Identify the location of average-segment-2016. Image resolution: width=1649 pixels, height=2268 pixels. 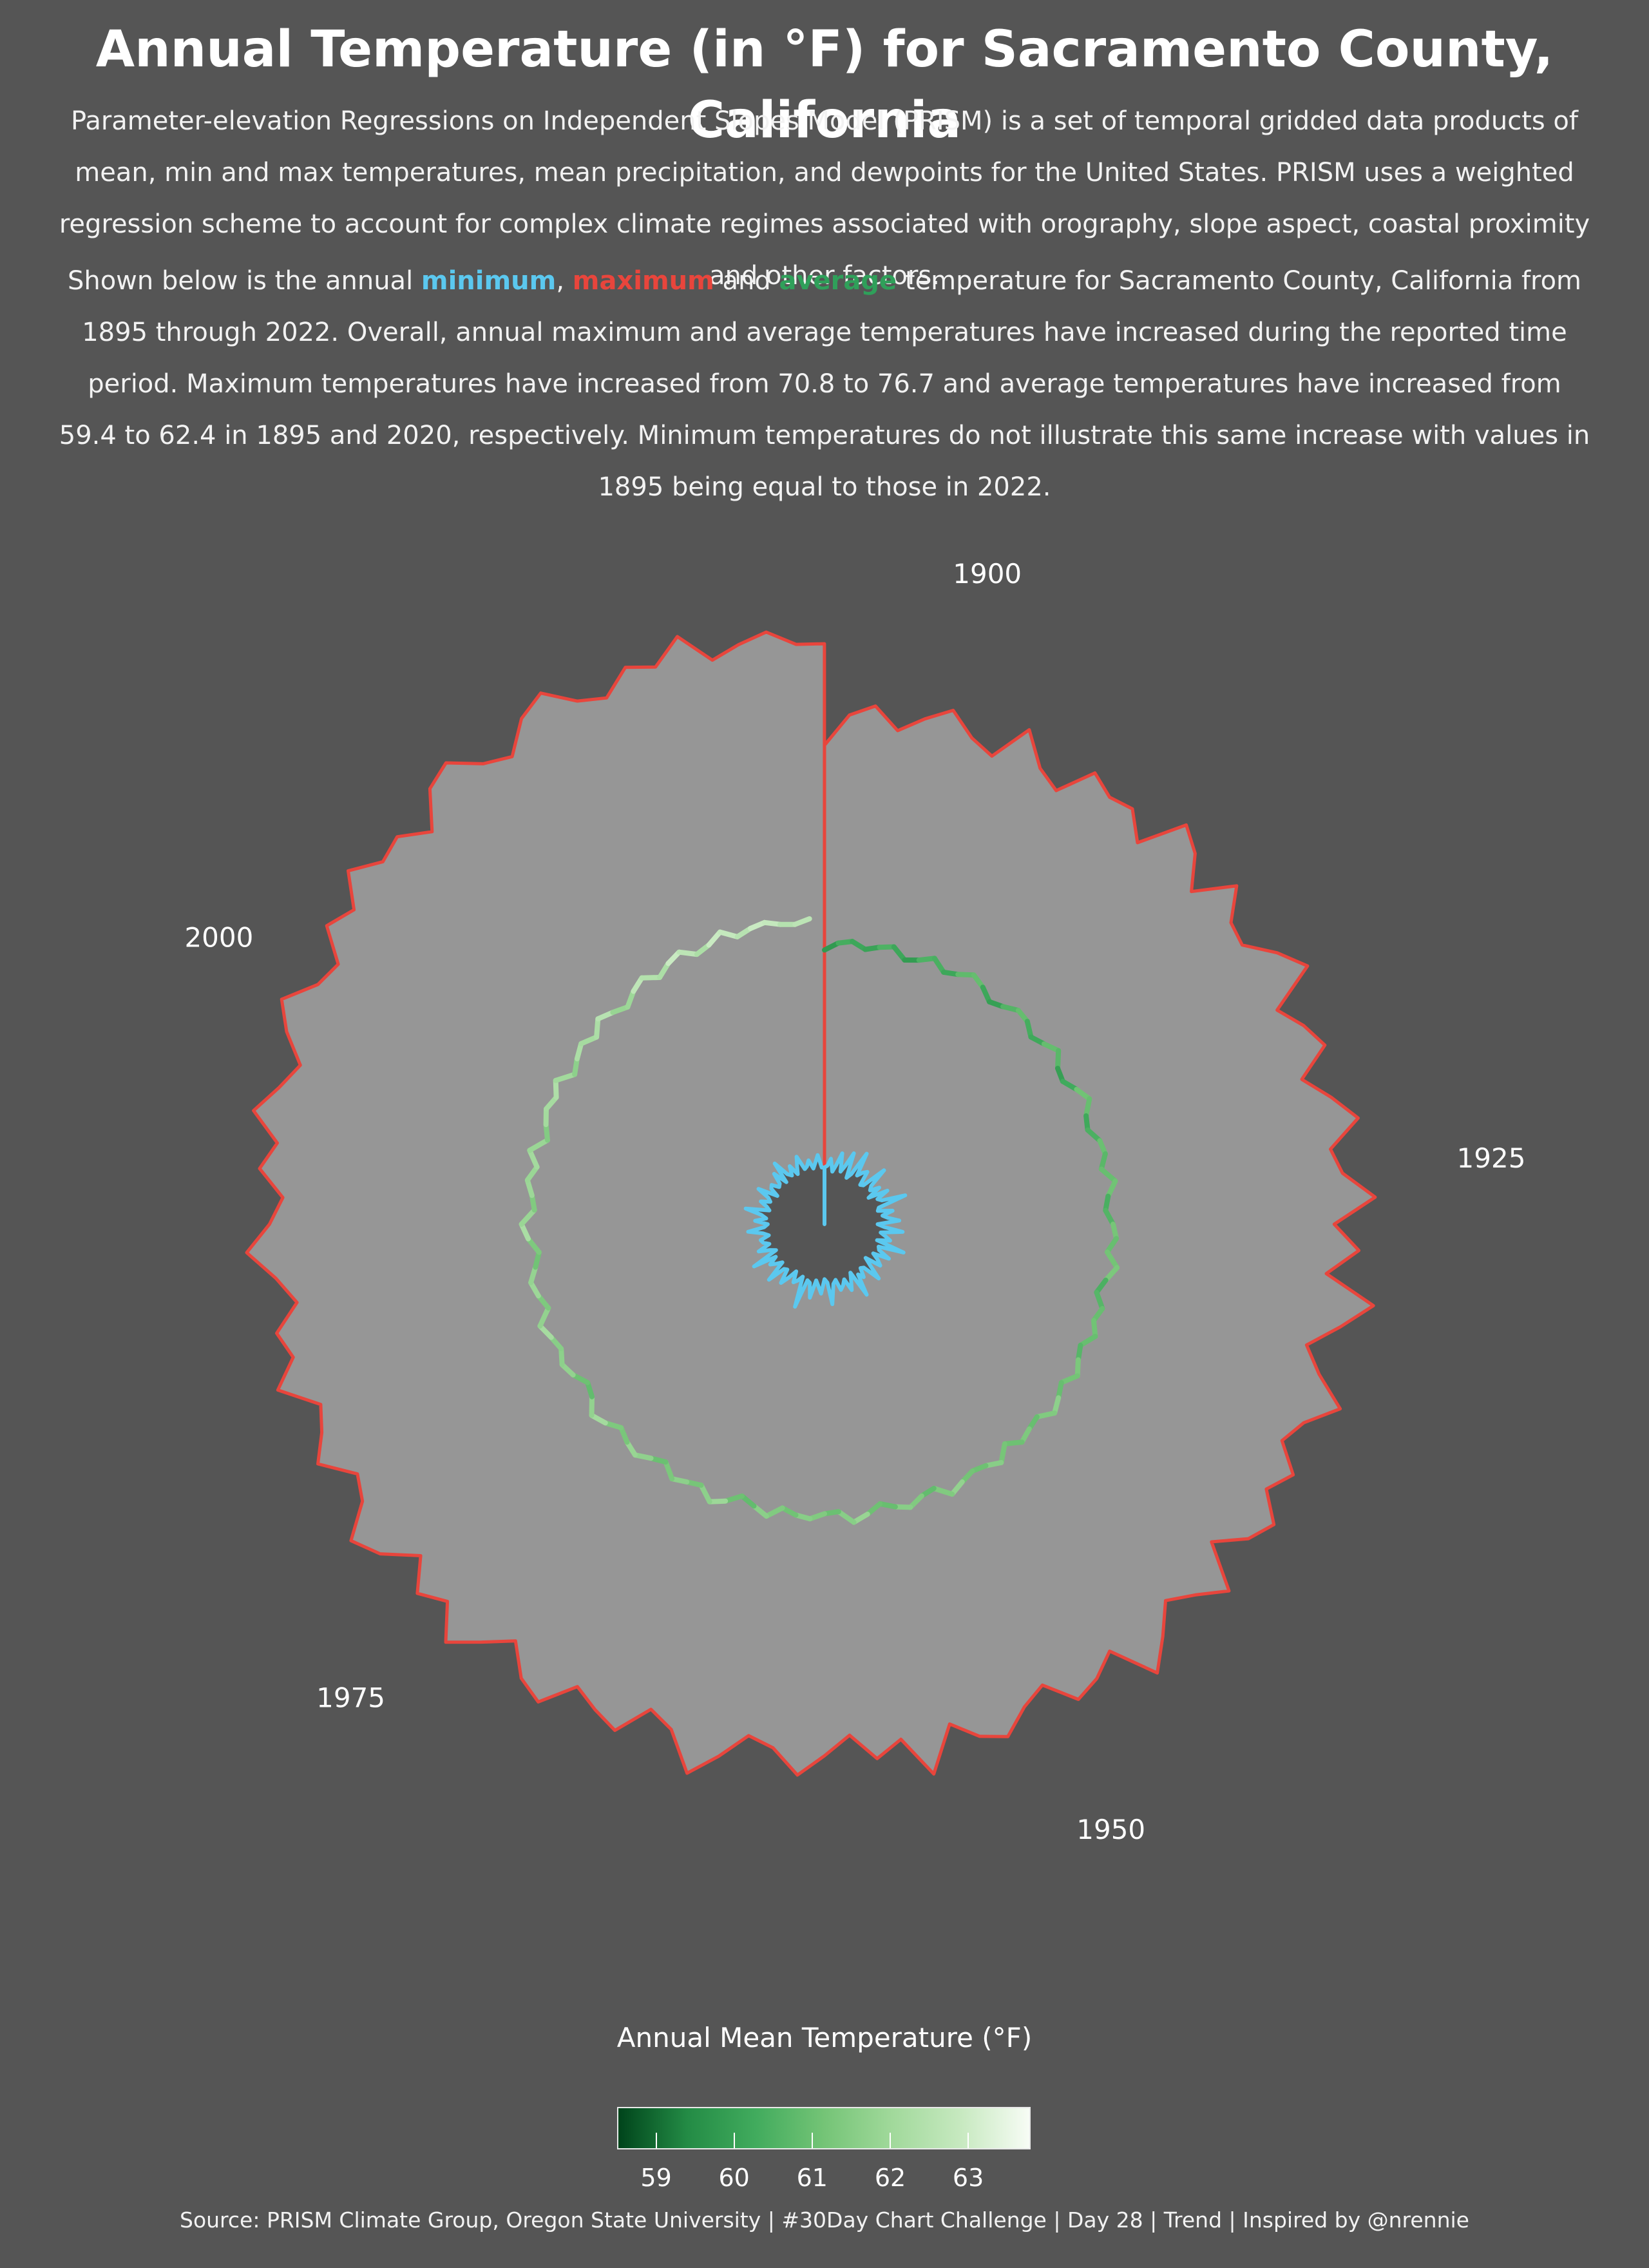
(729, 934).